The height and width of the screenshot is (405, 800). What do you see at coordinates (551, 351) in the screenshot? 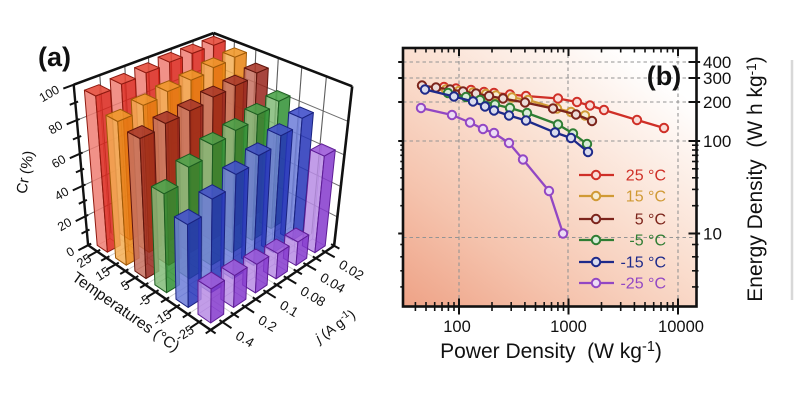
I see `svg-text: Power Density (W kg-1)` at bounding box center [551, 351].